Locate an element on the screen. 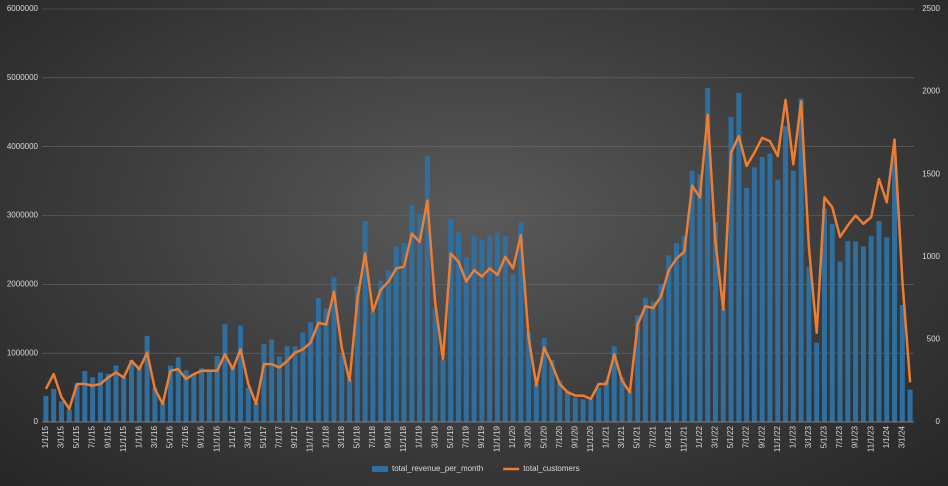  x-tick-label: 9/1/22 is located at coordinates (761, 436).